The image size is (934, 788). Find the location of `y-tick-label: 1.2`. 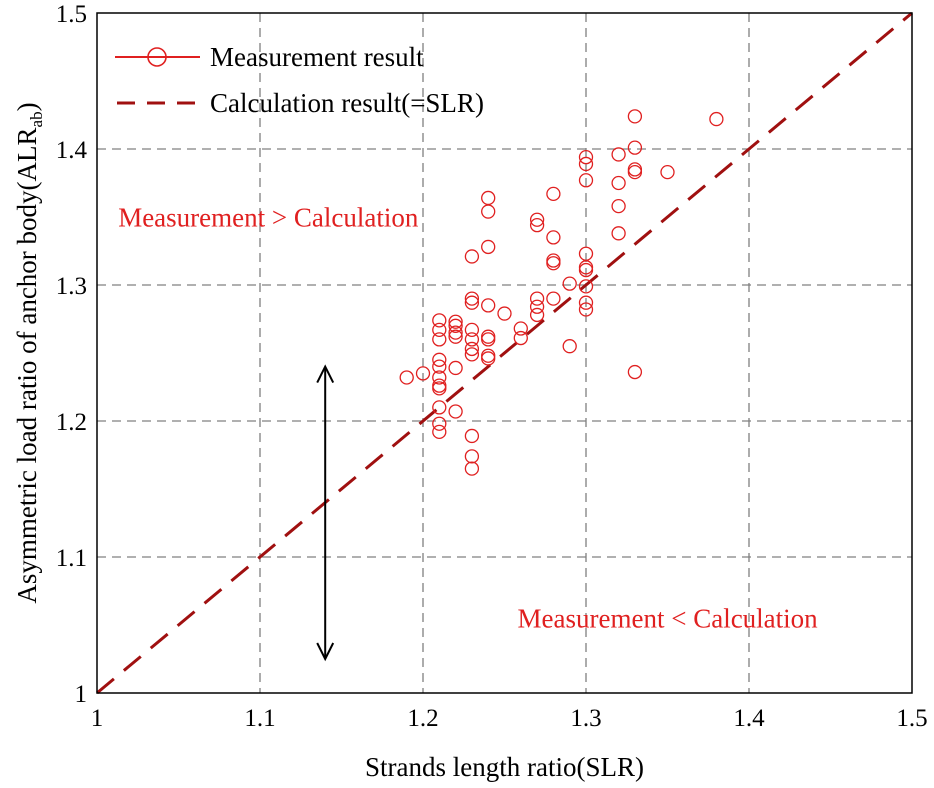

y-tick-label: 1.2 is located at coordinates (71, 422).